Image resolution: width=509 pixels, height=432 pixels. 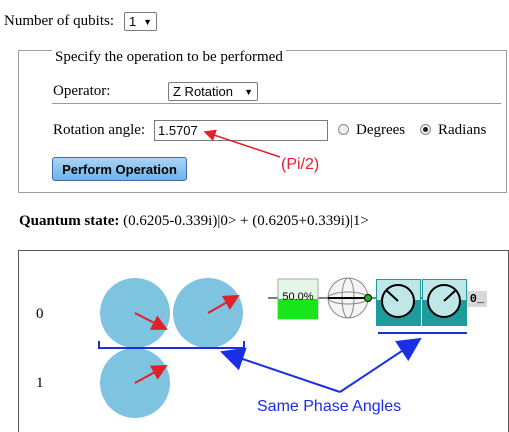 What do you see at coordinates (425, 129) in the screenshot?
I see `radians-radio` at bounding box center [425, 129].